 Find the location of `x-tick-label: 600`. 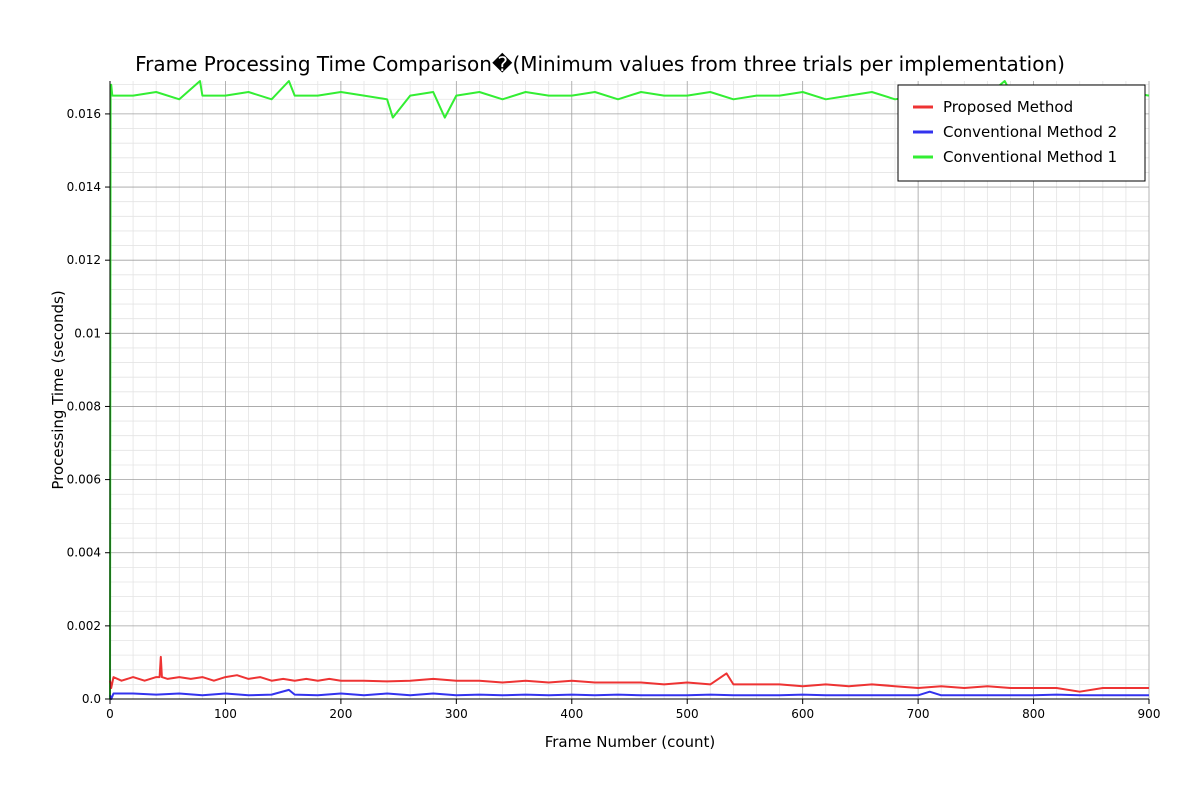

x-tick-label: 600 is located at coordinates (802, 714).